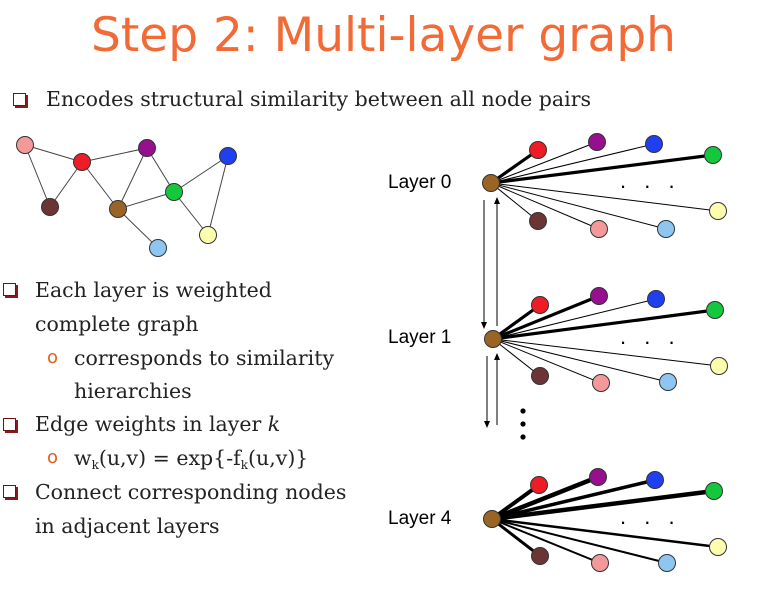 This screenshot has width=767, height=589. I want to click on layer-0-node-lightblue, so click(666, 229).